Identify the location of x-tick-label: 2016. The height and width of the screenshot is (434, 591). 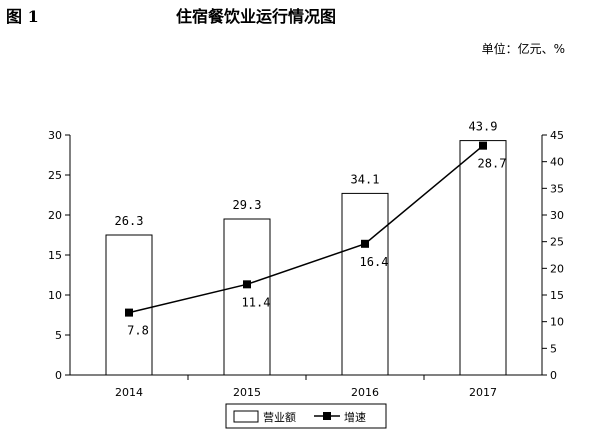
(365, 392).